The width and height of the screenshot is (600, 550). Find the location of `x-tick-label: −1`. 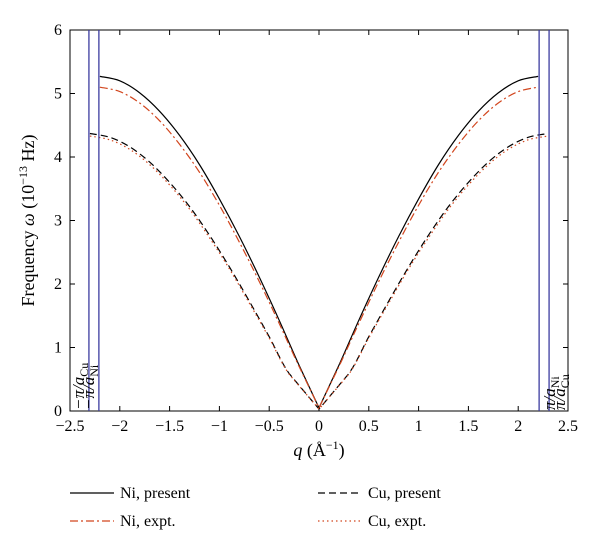

x-tick-label: −1 is located at coordinates (219, 426).